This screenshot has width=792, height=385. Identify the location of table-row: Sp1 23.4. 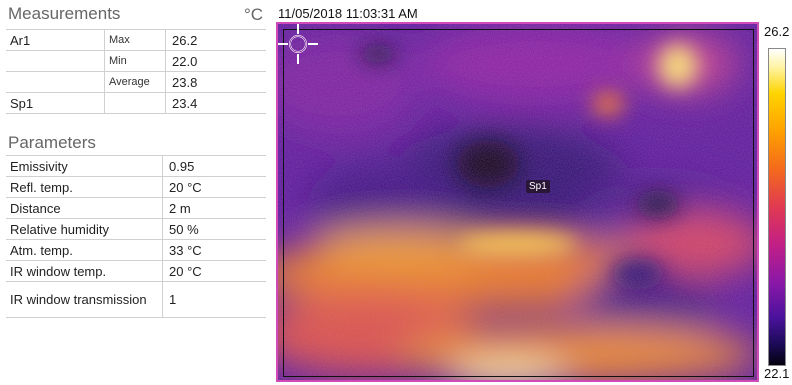
(136, 103).